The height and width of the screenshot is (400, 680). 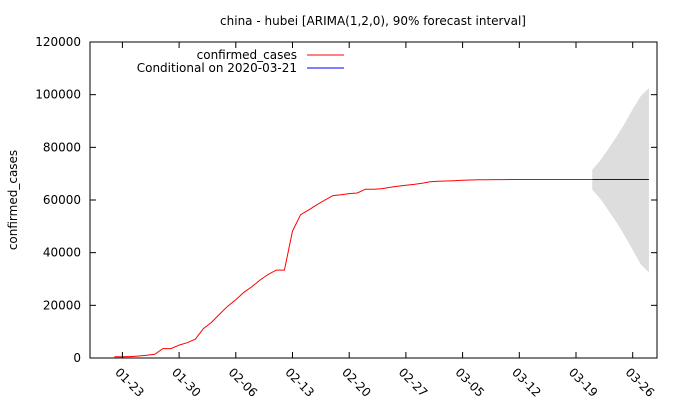 I want to click on x-tick-label: 01-23, so click(x=129, y=382).